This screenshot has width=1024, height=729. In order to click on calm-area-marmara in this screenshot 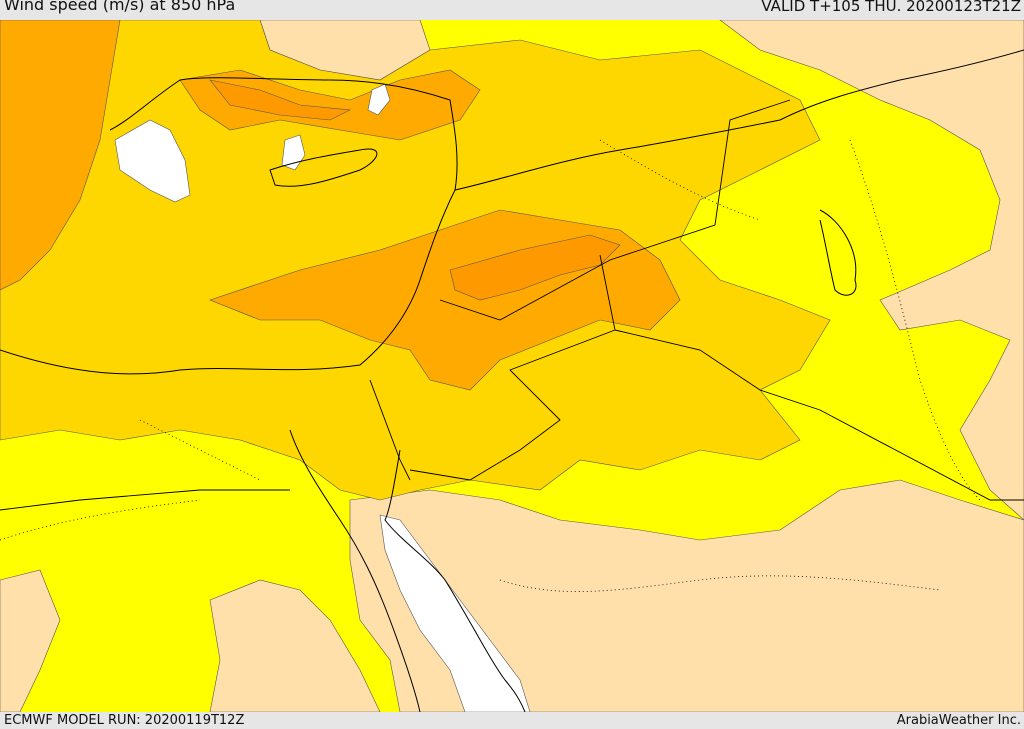, I will do `click(379, 99)`.